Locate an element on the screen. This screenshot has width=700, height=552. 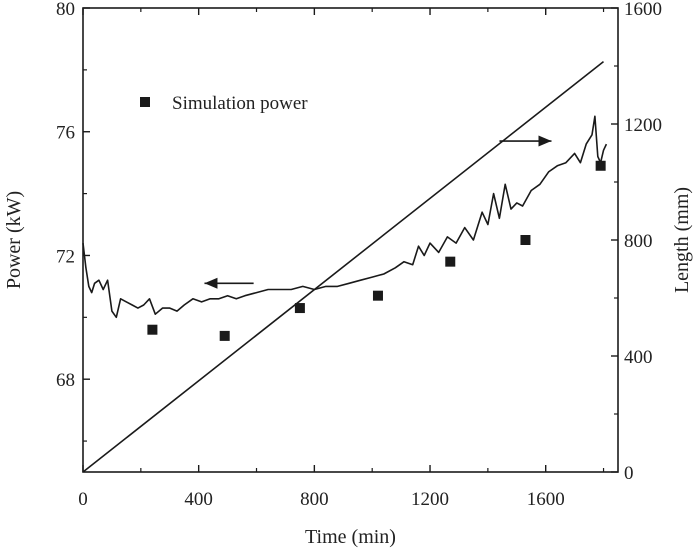
left-y-tick-label: 80 is located at coordinates (65, 10).